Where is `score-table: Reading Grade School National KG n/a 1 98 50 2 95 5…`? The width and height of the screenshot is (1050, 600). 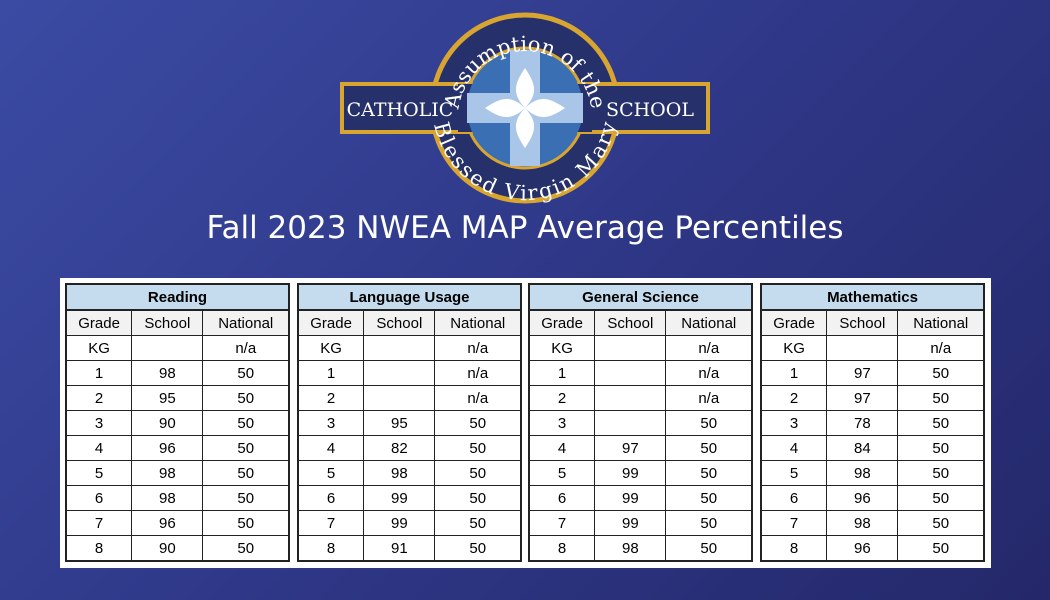 score-table: Reading Grade School National KG n/a 1 98 50 2 95 5… is located at coordinates (177, 422).